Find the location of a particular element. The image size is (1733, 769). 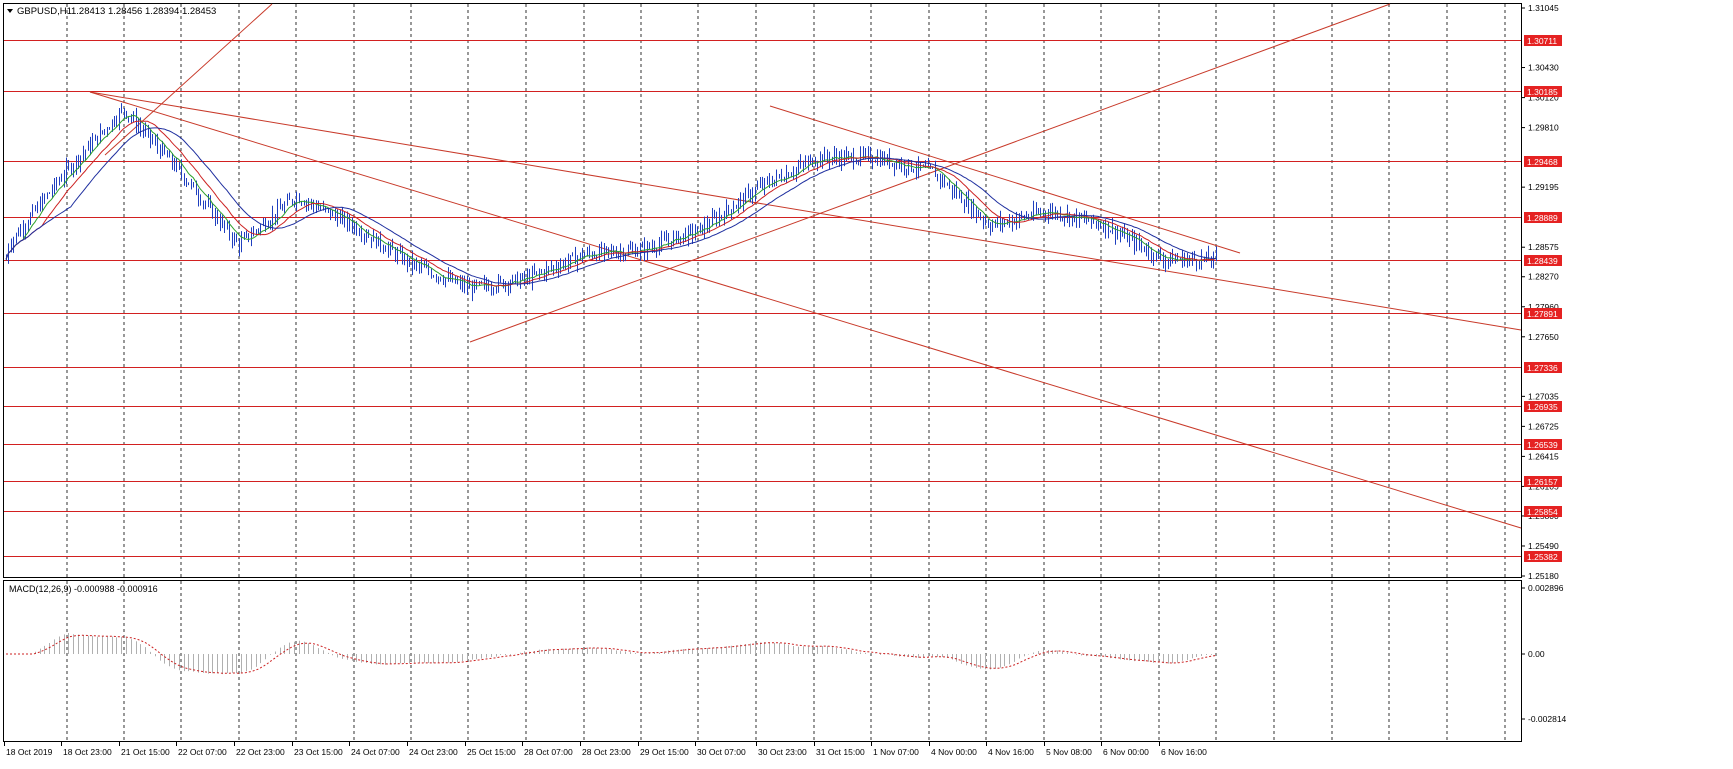

price-label: 1.25854 is located at coordinates (1542, 512).